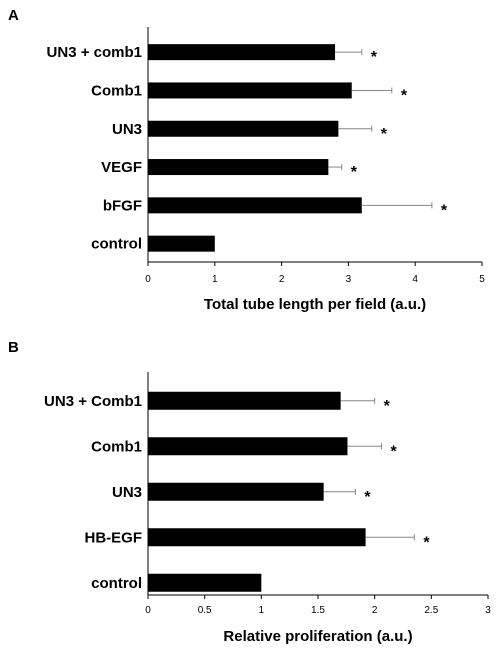  What do you see at coordinates (315, 304) in the screenshot?
I see `x-axis-title: Total tube length per field (a.u.)` at bounding box center [315, 304].